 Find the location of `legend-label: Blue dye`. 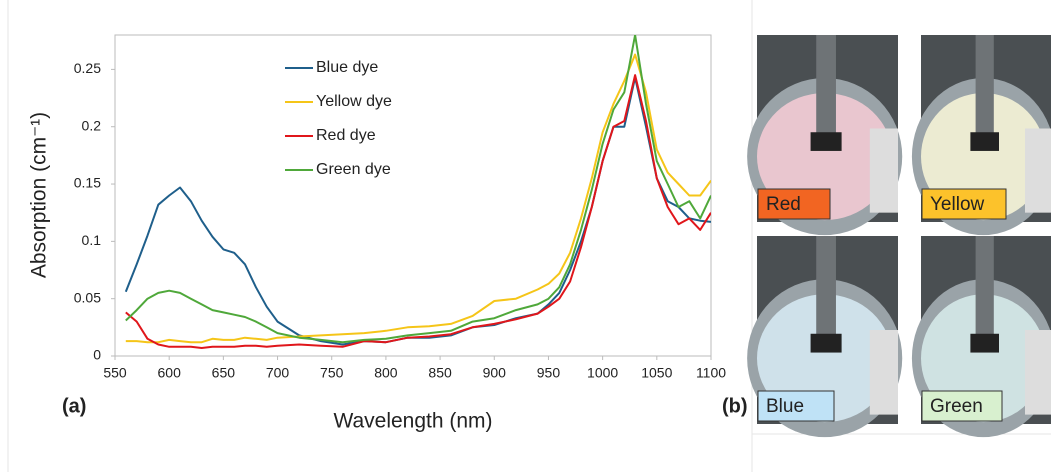

legend-label: Blue dye is located at coordinates (347, 67).